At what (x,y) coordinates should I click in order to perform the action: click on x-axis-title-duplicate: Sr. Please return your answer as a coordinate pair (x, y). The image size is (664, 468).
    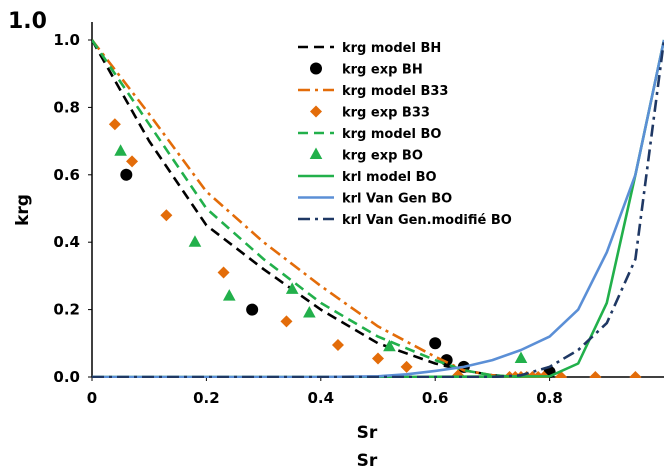
    Looking at the image, I should click on (367, 459).